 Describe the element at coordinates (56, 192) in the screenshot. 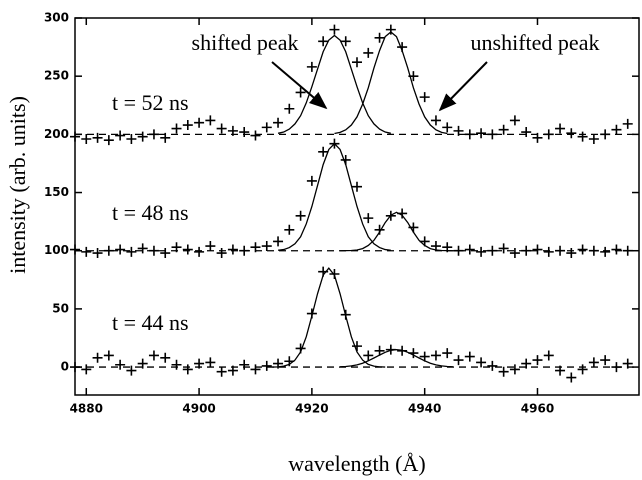

I see `y-tick-label: 150` at that location.